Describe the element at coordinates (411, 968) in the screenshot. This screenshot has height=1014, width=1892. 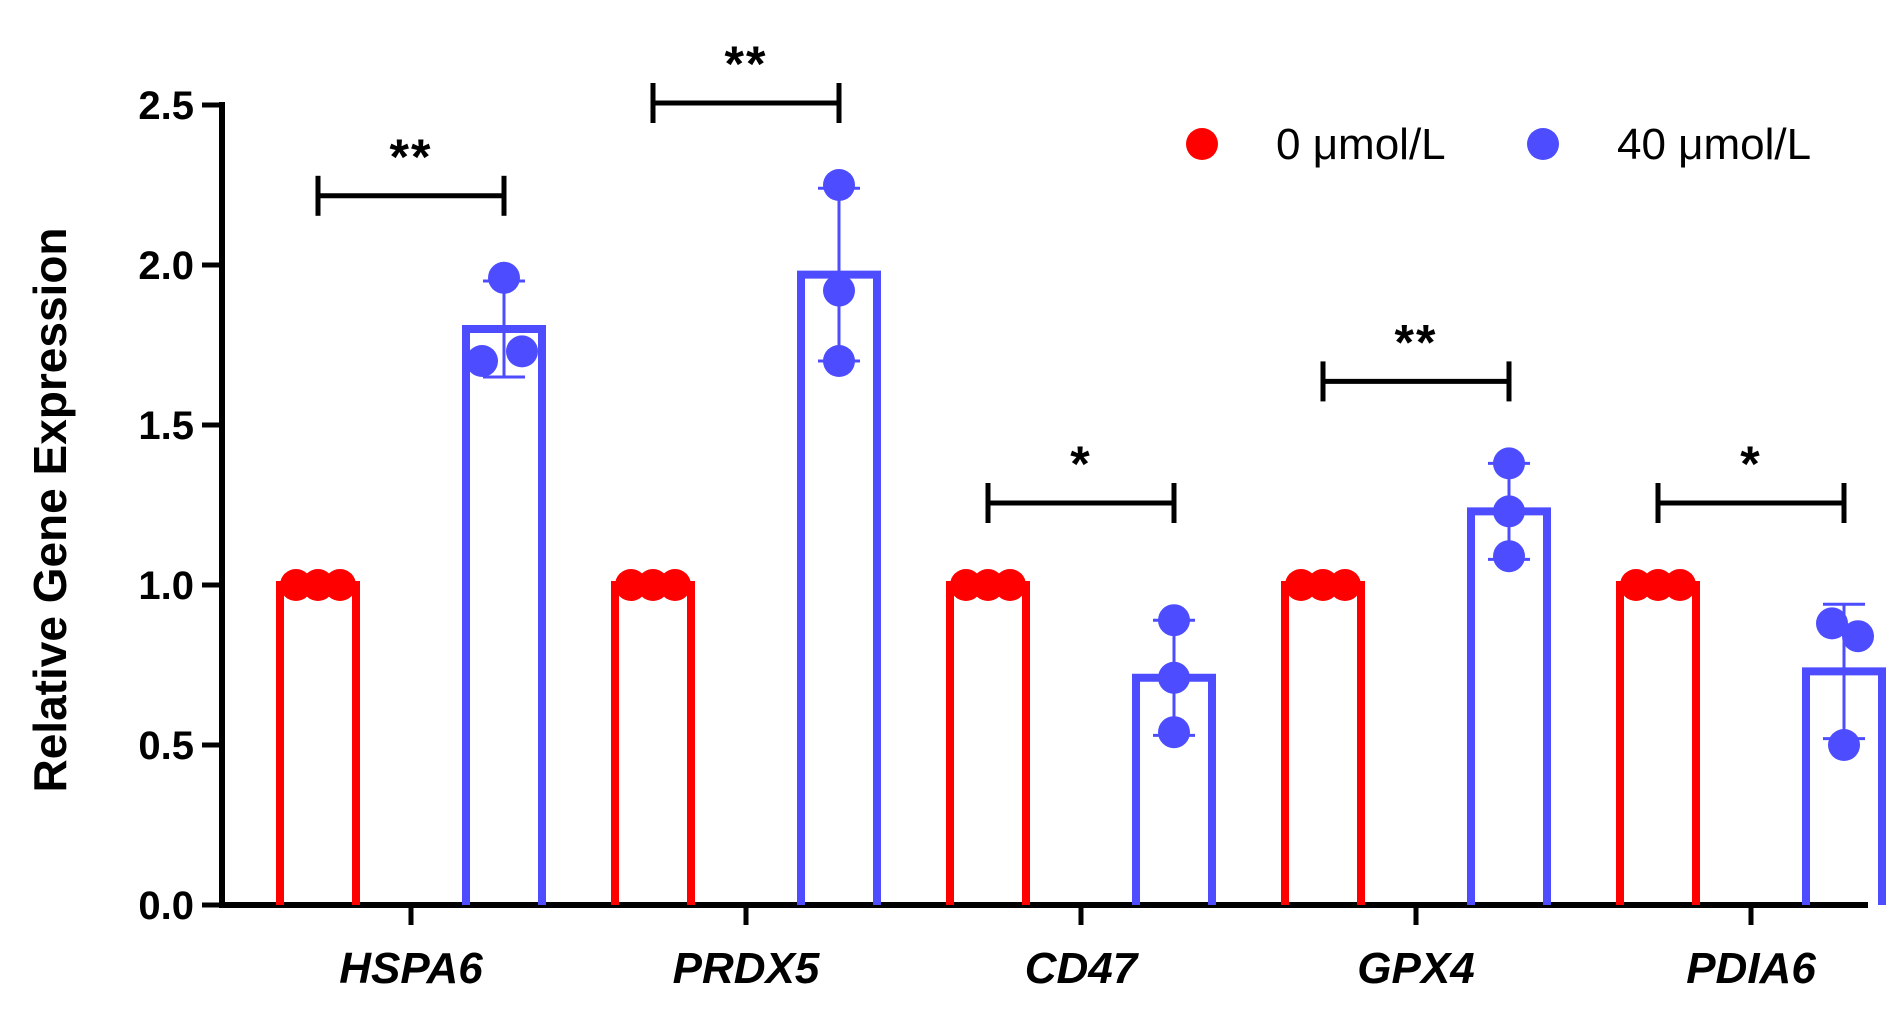
I see `x-tick-label: HSPA6` at that location.